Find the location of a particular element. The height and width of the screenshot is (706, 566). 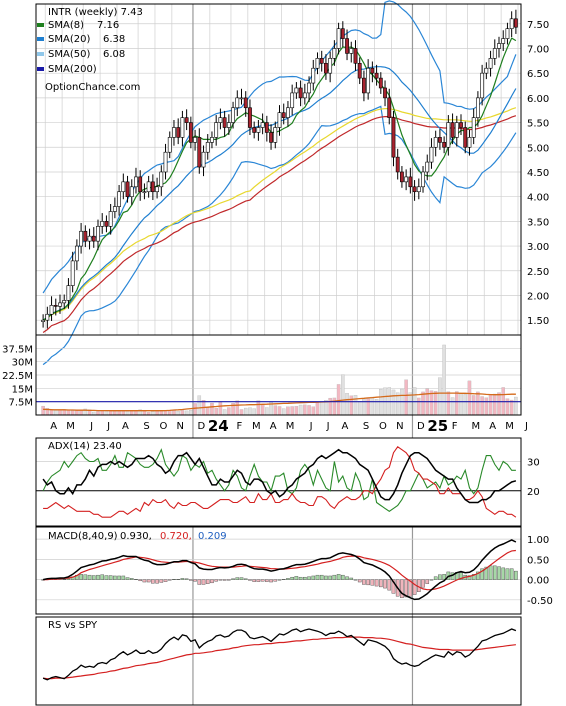

month-label: M is located at coordinates (475, 426).